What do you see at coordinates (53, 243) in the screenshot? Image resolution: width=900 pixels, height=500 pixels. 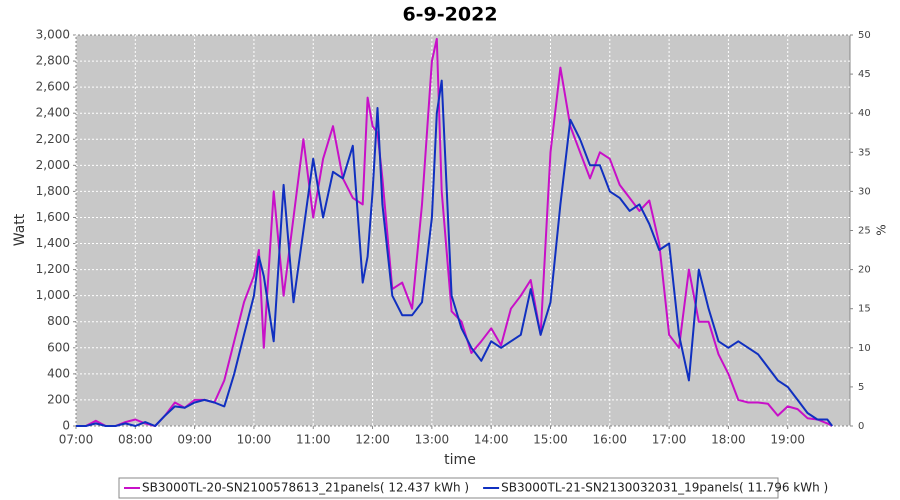 I see `y-tick-label: 1,400` at bounding box center [53, 243].